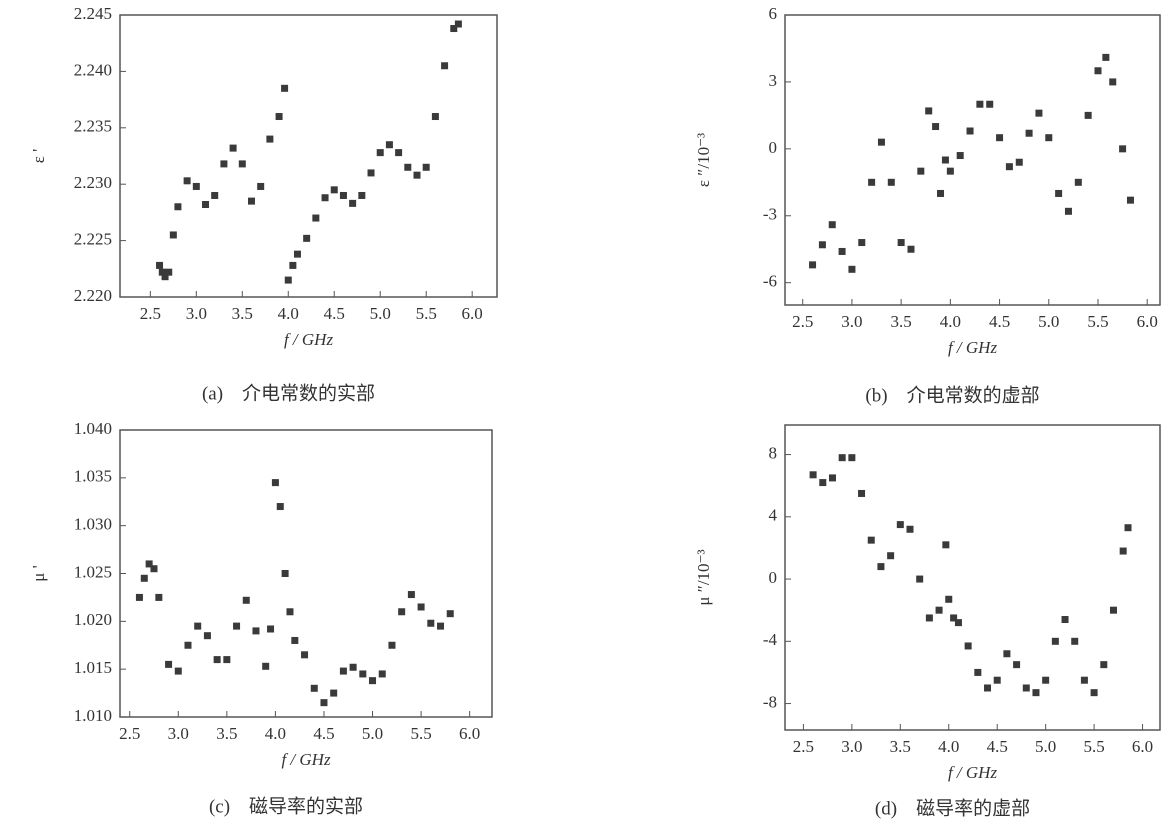 The width and height of the screenshot is (1169, 825). I want to click on y-tick-label: 2.220, so click(93, 295).